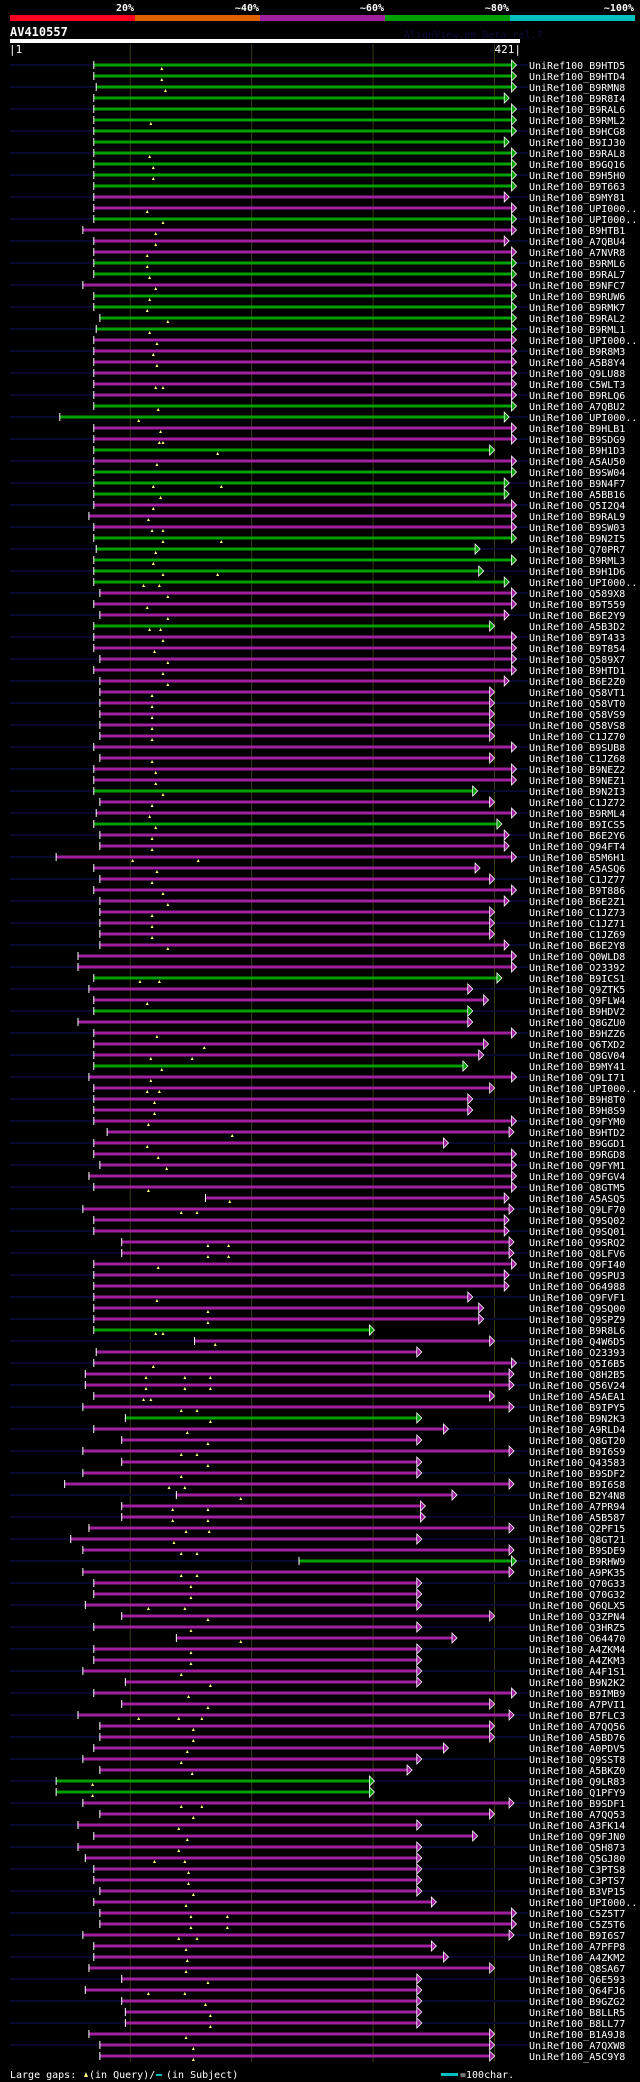 This screenshot has width=640, height=2082. What do you see at coordinates (577, 77) in the screenshot?
I see `hit-label: UniRef100_B9HTD4` at bounding box center [577, 77].